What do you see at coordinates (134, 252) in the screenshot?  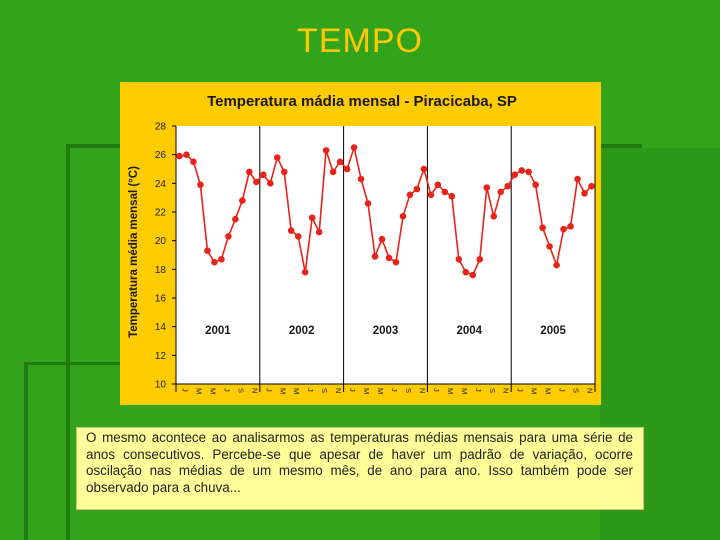 I see `y-axis-label: Temperatura média mensal (°C)` at bounding box center [134, 252].